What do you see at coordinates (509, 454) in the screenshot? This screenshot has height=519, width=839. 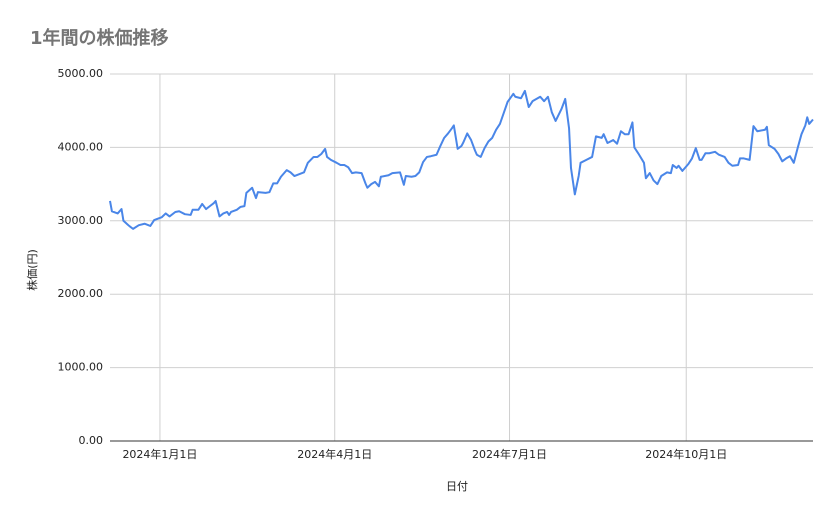 I see `x-tick-label: 2024年7月1日` at bounding box center [509, 454].